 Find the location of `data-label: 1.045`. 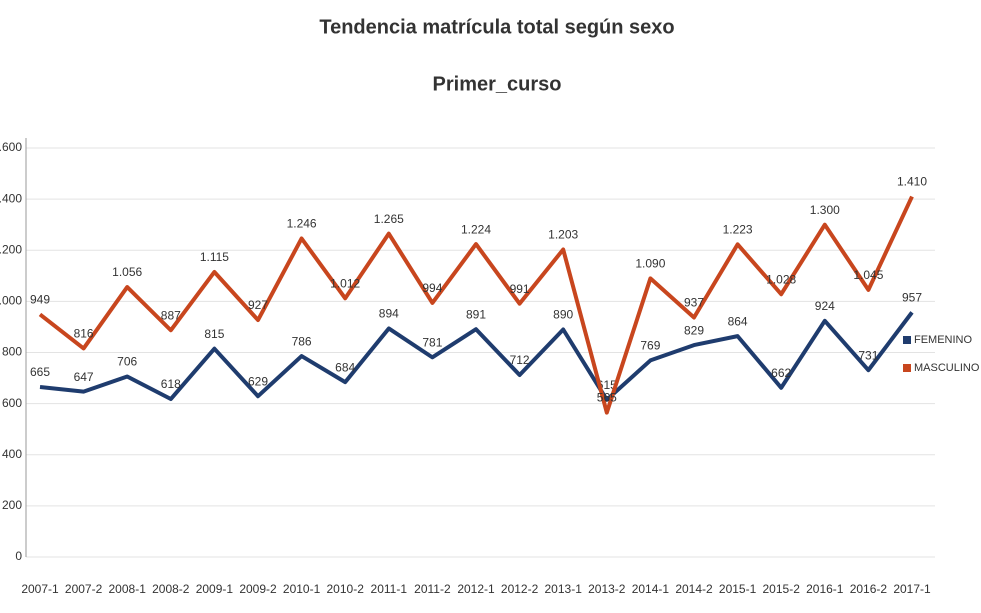

data-label: 1.045 is located at coordinates (868, 275).